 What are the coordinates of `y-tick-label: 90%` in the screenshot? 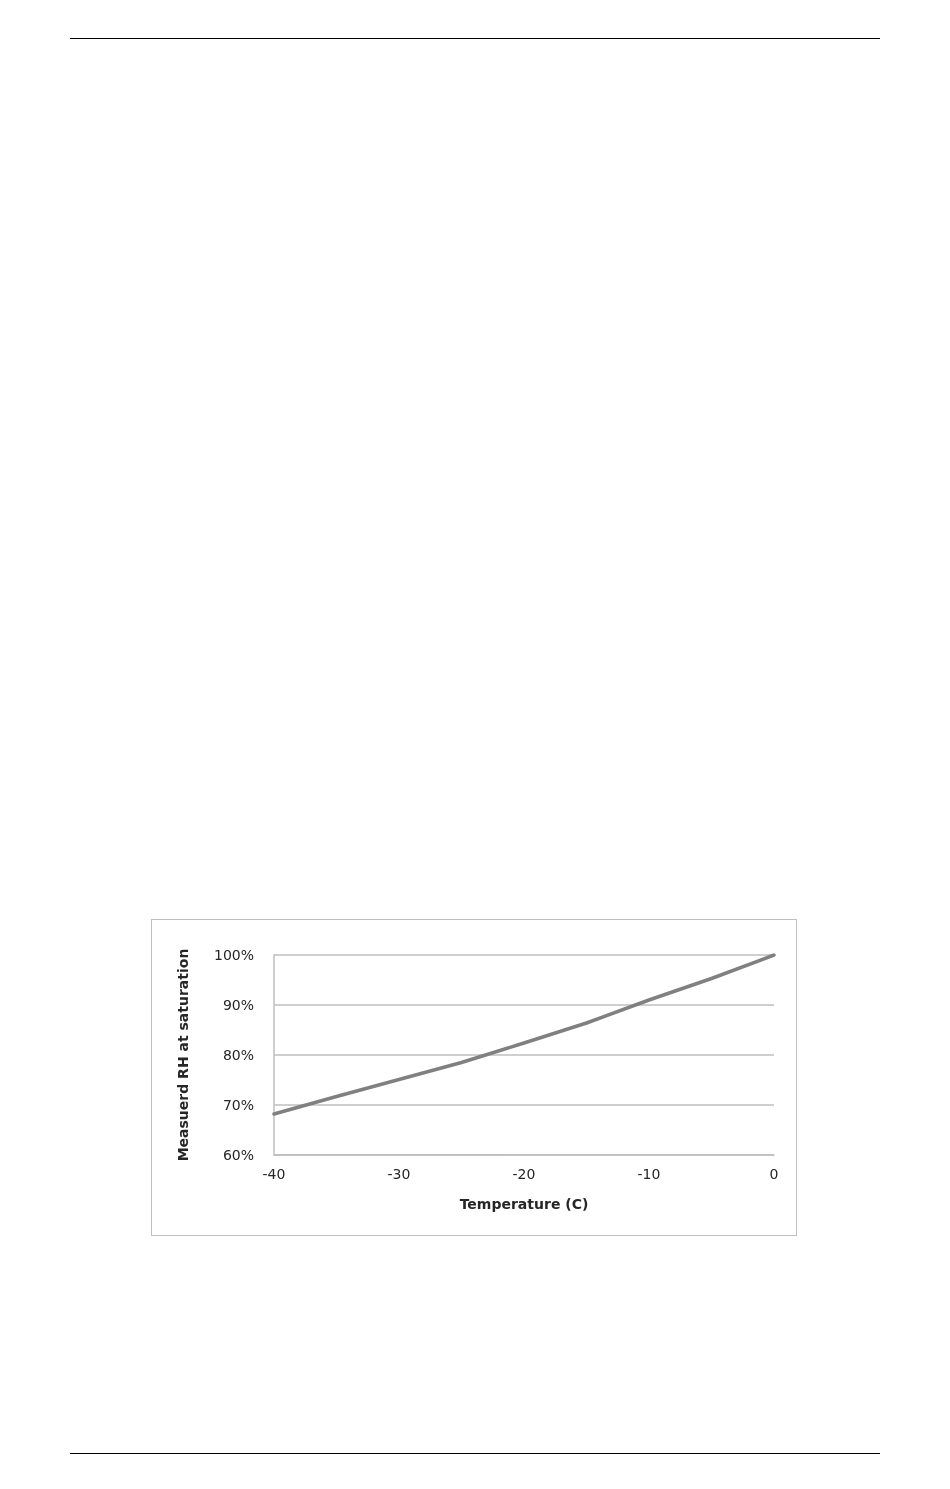 It's located at (238, 1005).